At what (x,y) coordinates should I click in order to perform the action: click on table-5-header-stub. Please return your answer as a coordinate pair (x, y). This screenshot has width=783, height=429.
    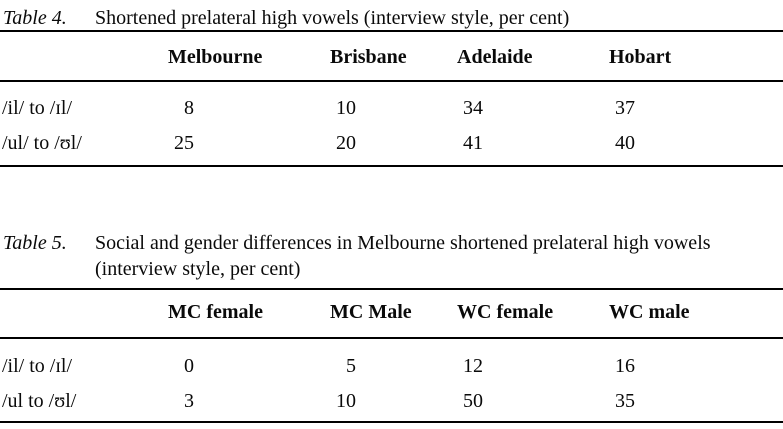
    Looking at the image, I should click on (84, 312).